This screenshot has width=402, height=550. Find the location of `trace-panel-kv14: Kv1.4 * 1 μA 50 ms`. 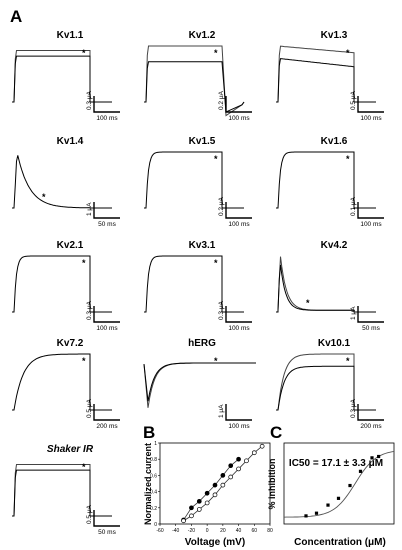

trace-panel-kv14: Kv1.4 * 1 μA 50 ms is located at coordinates (66, 182).